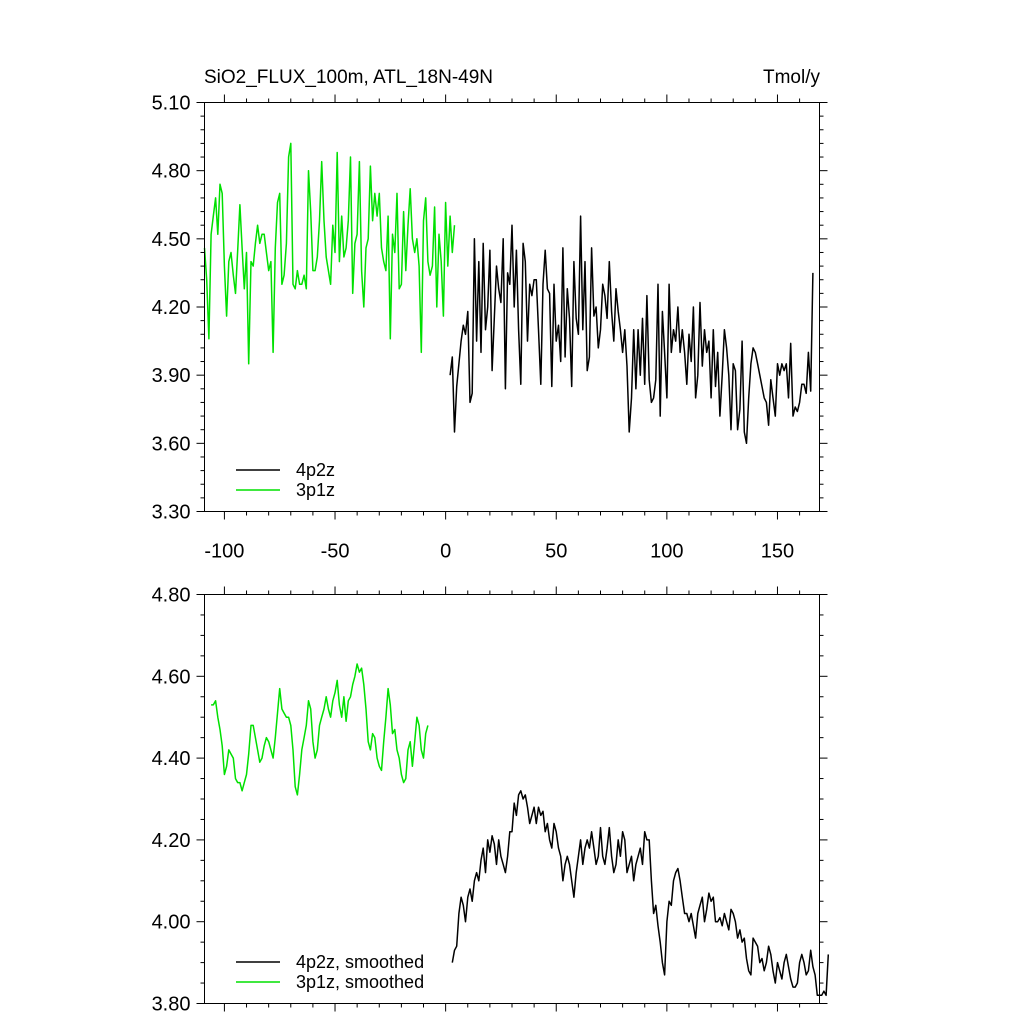 The width and height of the screenshot is (1024, 1024). Describe the element at coordinates (171, 376) in the screenshot. I see `y-tick-label: 3.90` at that location.